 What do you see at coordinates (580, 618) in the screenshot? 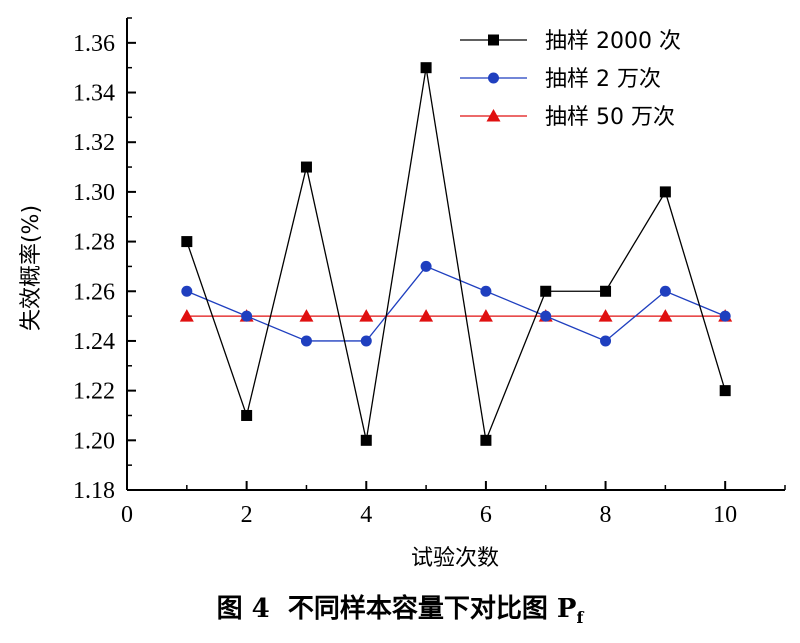
I see `caption-subscript: f` at bounding box center [580, 618].